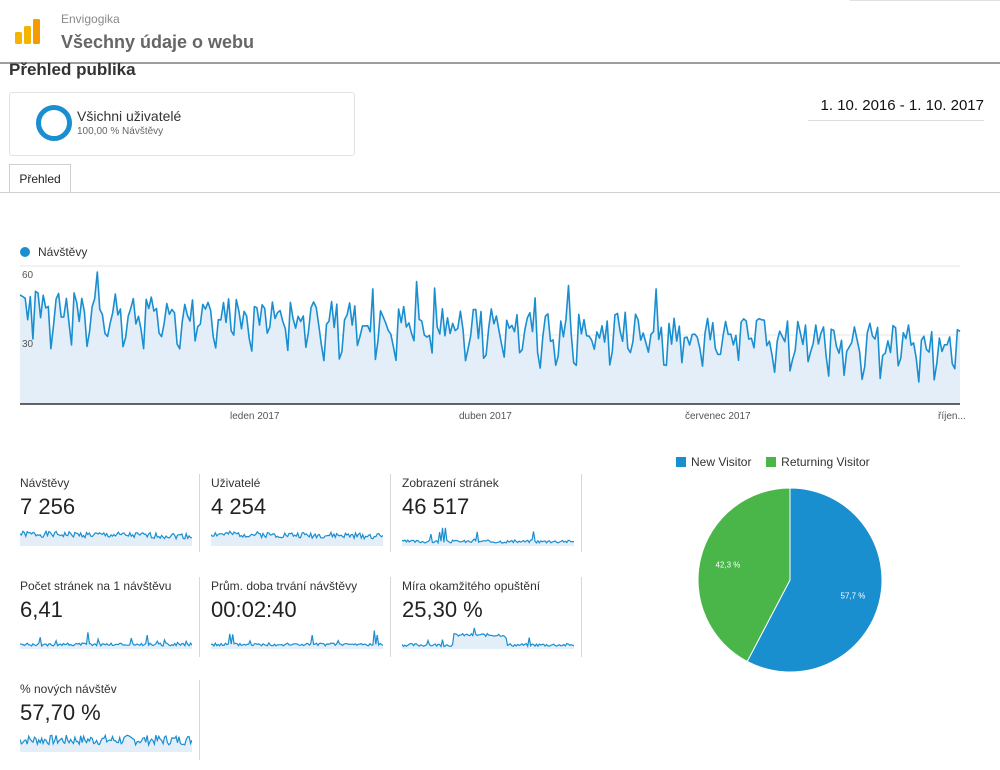 Image resolution: width=1000 pixels, height=770 pixels. I want to click on header-divider, so click(500, 63).